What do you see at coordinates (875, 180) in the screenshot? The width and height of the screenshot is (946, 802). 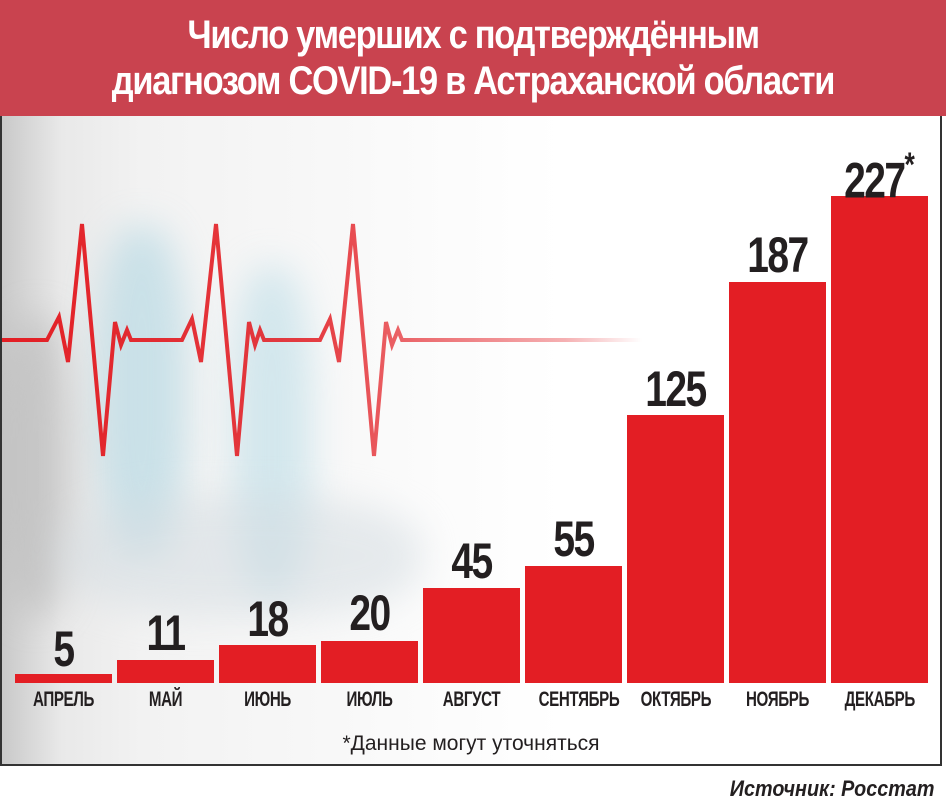 I see `value-label-december-number: 227` at bounding box center [875, 180].